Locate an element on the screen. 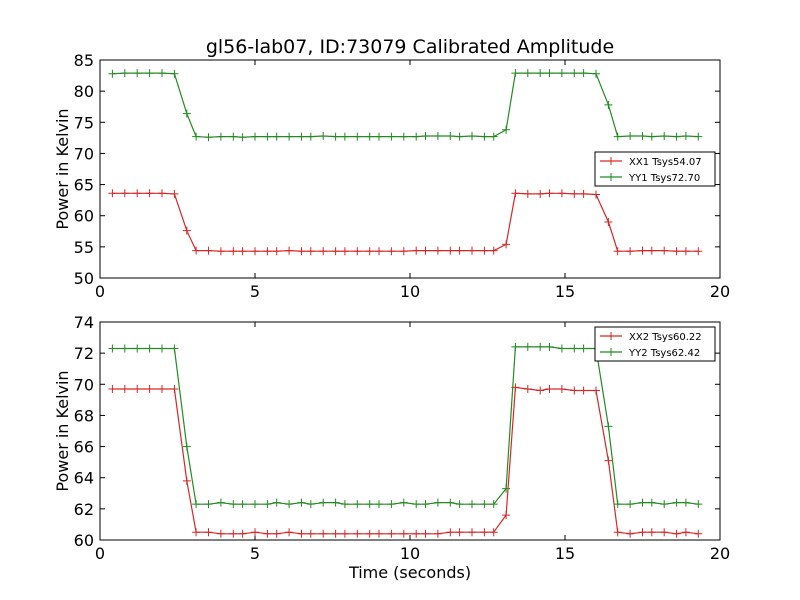 This screenshot has width=800, height=600. x-tick-label: 10 is located at coordinates (410, 291).